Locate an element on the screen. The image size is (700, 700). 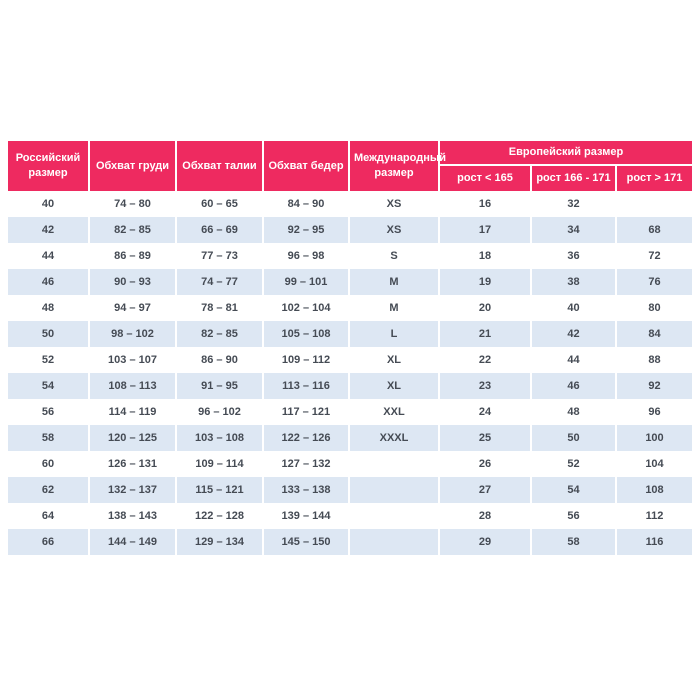
cell-height-gt-171: 76 is located at coordinates (653, 282).